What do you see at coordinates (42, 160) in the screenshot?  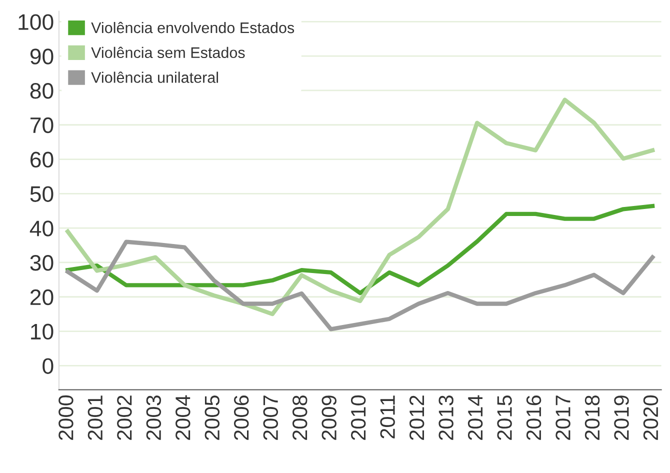 I see `y-tick-label: 60` at bounding box center [42, 160].